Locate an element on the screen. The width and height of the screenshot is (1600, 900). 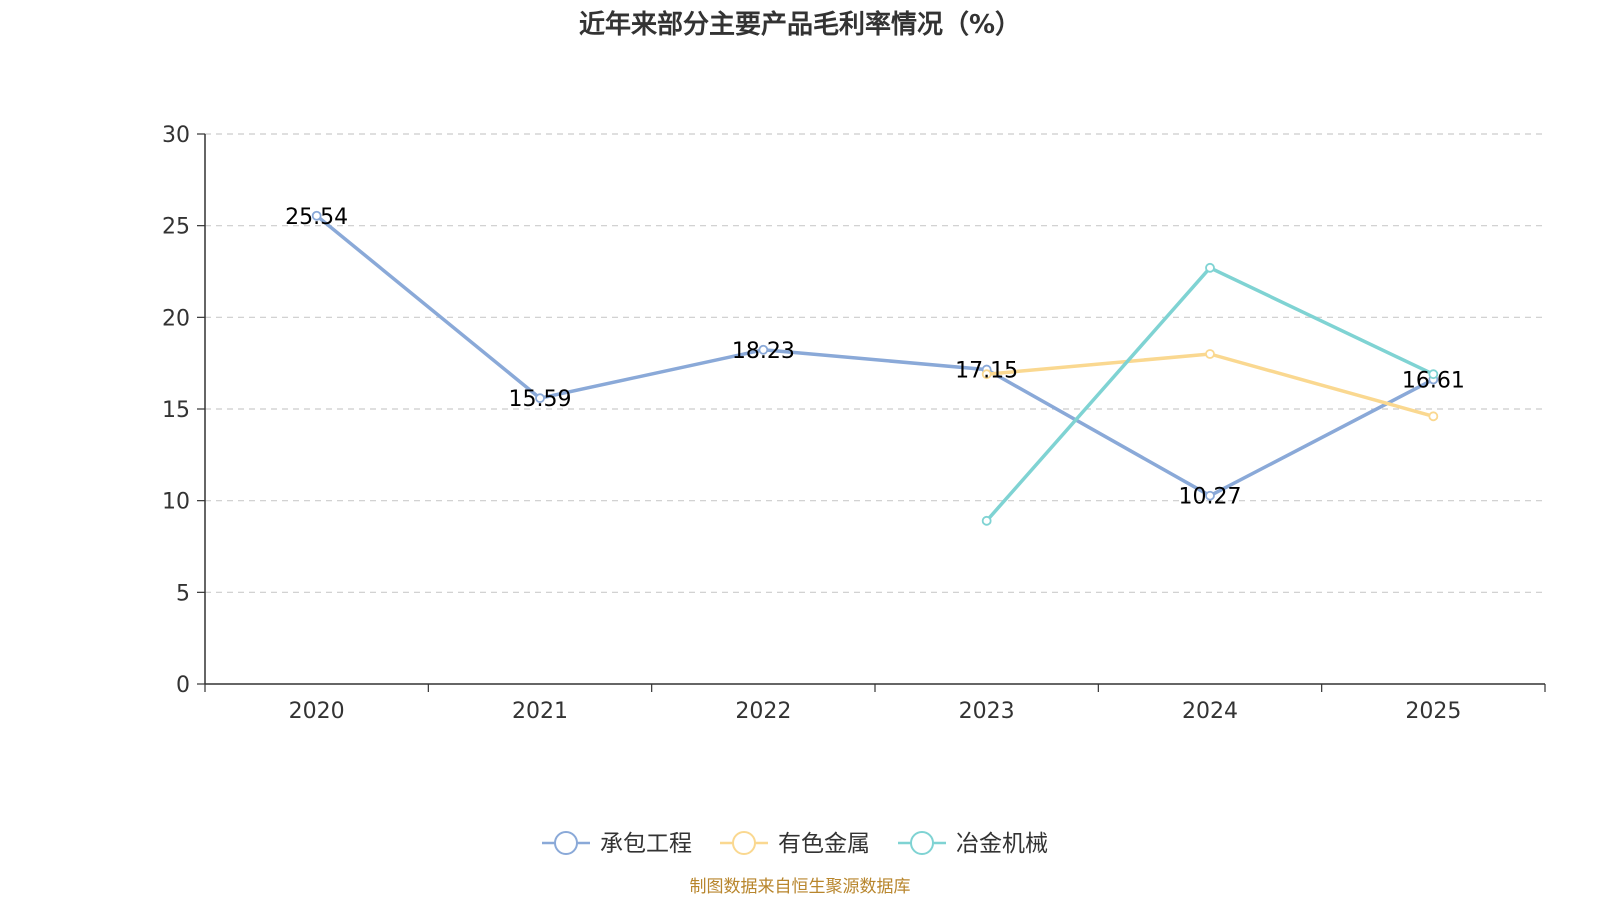
data-label-2025: 16.61 is located at coordinates (1433, 380).